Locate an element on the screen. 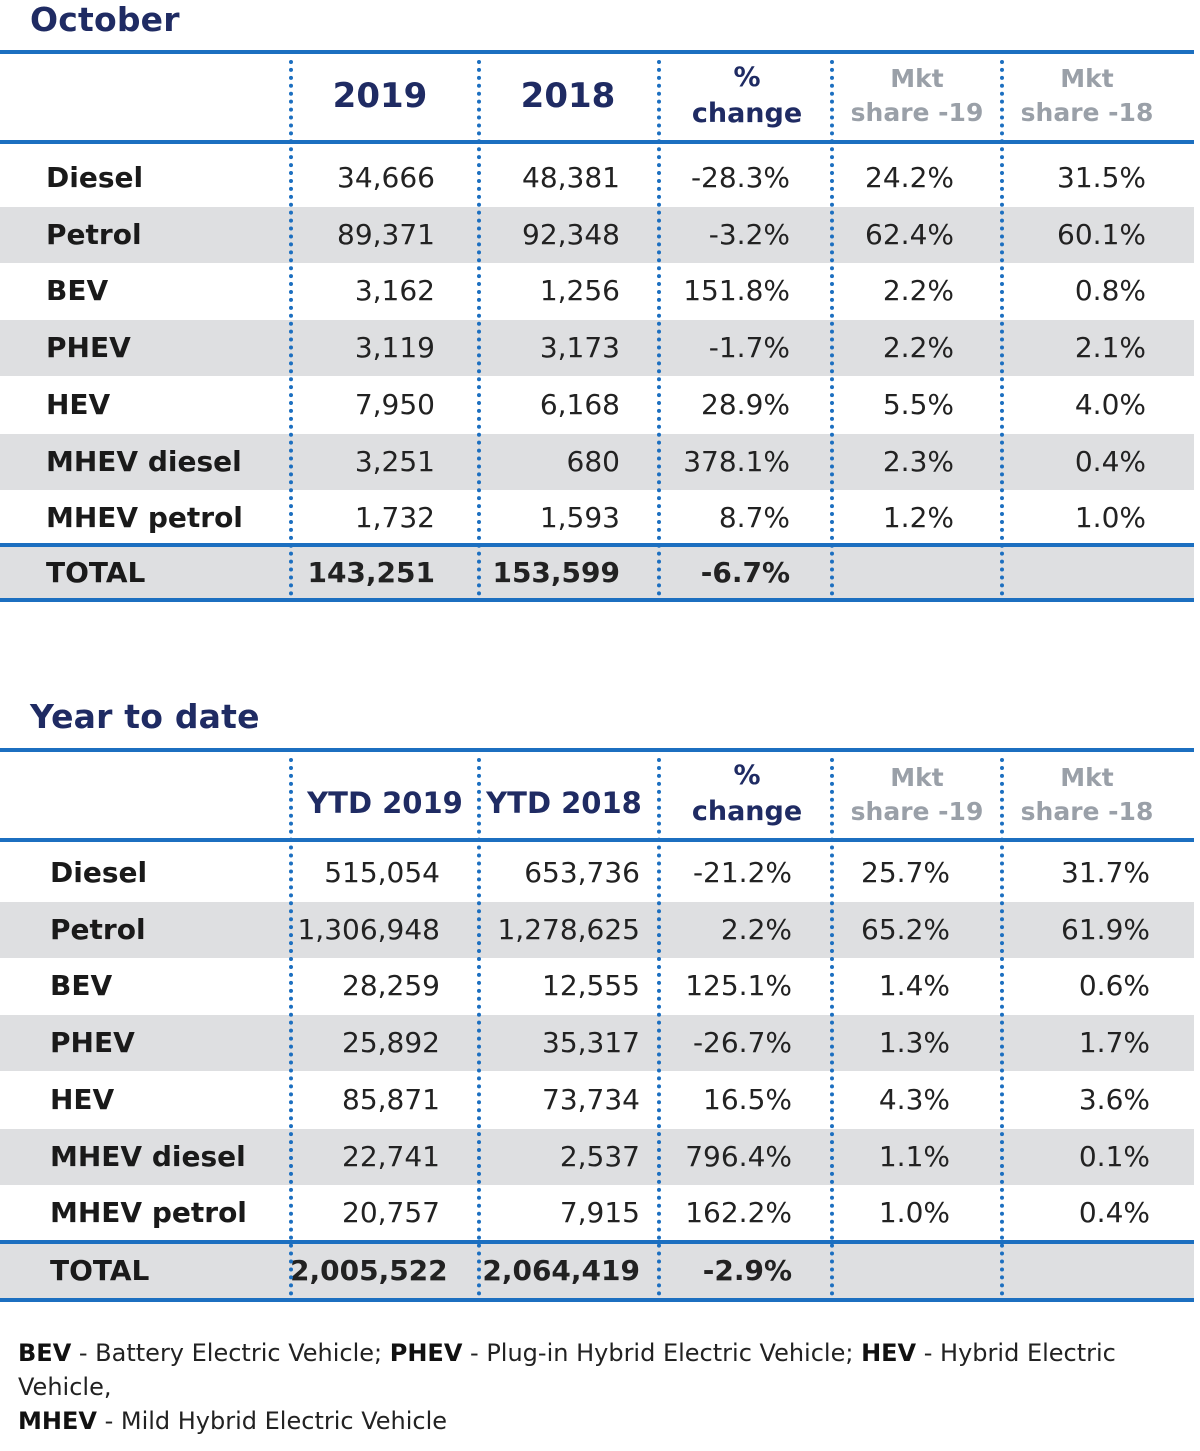 The height and width of the screenshot is (1451, 1200). cell-mkt19: 24.2% is located at coordinates (909, 177).